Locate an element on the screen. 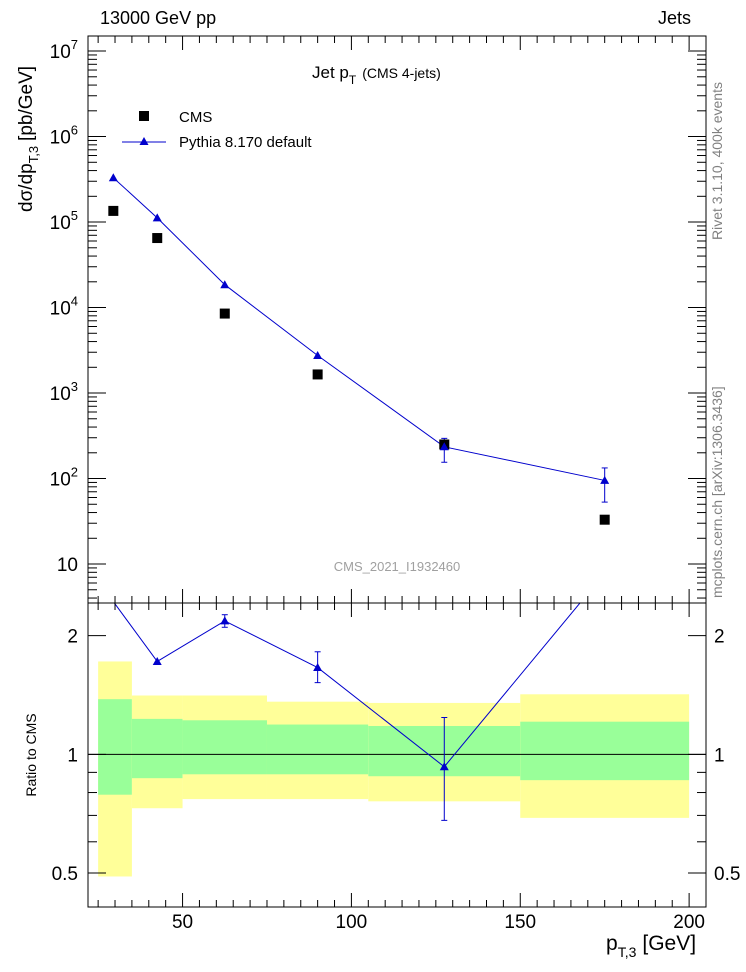 Image resolution: width=746 pixels, height=972 pixels. legend-pythia-label: Pythia 8.170 default is located at coordinates (245, 142).